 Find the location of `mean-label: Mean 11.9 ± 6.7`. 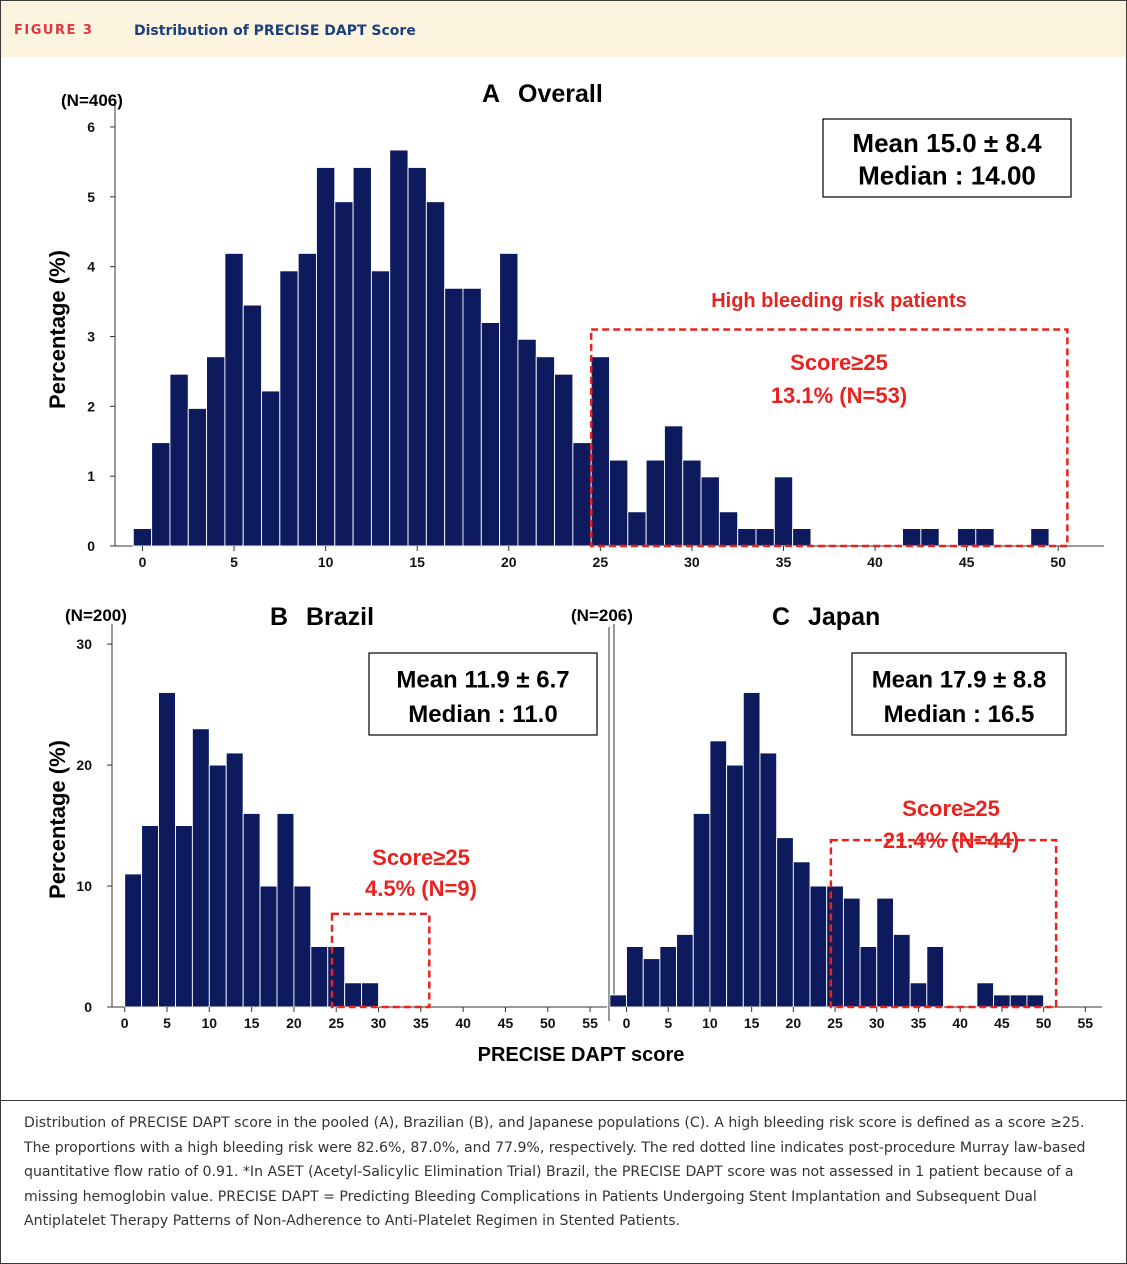

mean-label: Mean 11.9 ± 6.7 is located at coordinates (482, 679).